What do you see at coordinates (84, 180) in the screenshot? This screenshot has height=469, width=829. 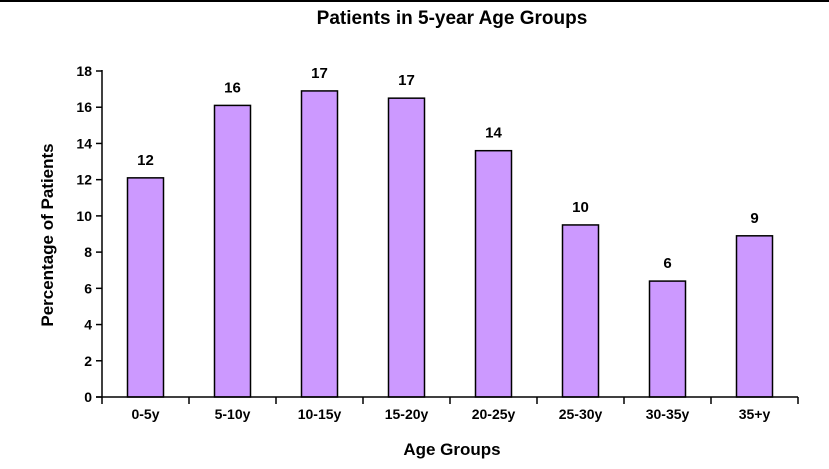 I see `y-tick-label: 12` at bounding box center [84, 180].